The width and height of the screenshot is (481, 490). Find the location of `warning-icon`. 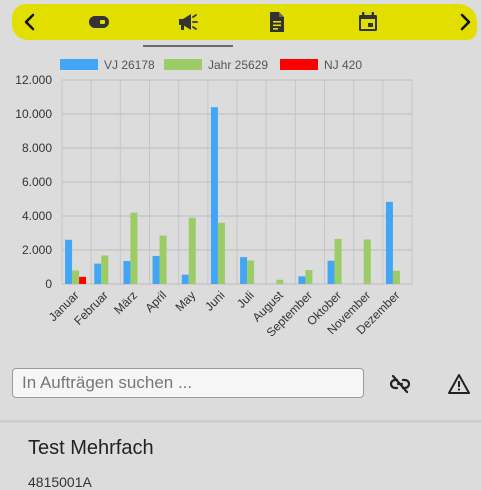

warning-icon is located at coordinates (459, 384).